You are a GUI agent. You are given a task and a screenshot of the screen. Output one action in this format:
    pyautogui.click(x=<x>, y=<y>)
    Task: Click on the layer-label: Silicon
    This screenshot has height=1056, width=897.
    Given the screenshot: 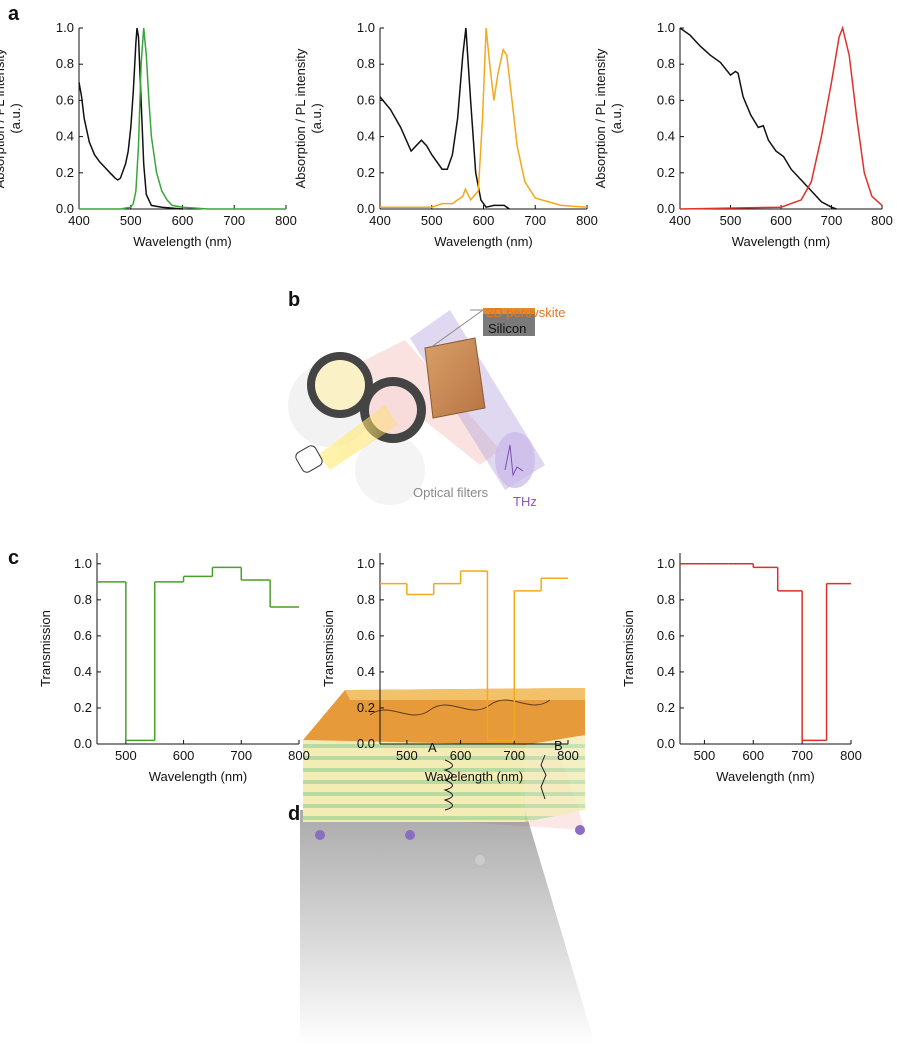 What is the action you would take?
    pyautogui.click(x=507, y=328)
    